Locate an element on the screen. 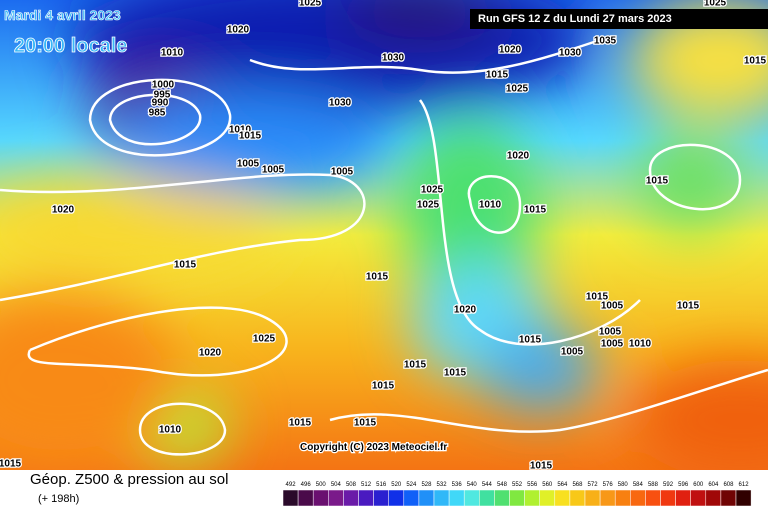 The width and height of the screenshot is (768, 512). scale-label: 556 is located at coordinates (532, 485).